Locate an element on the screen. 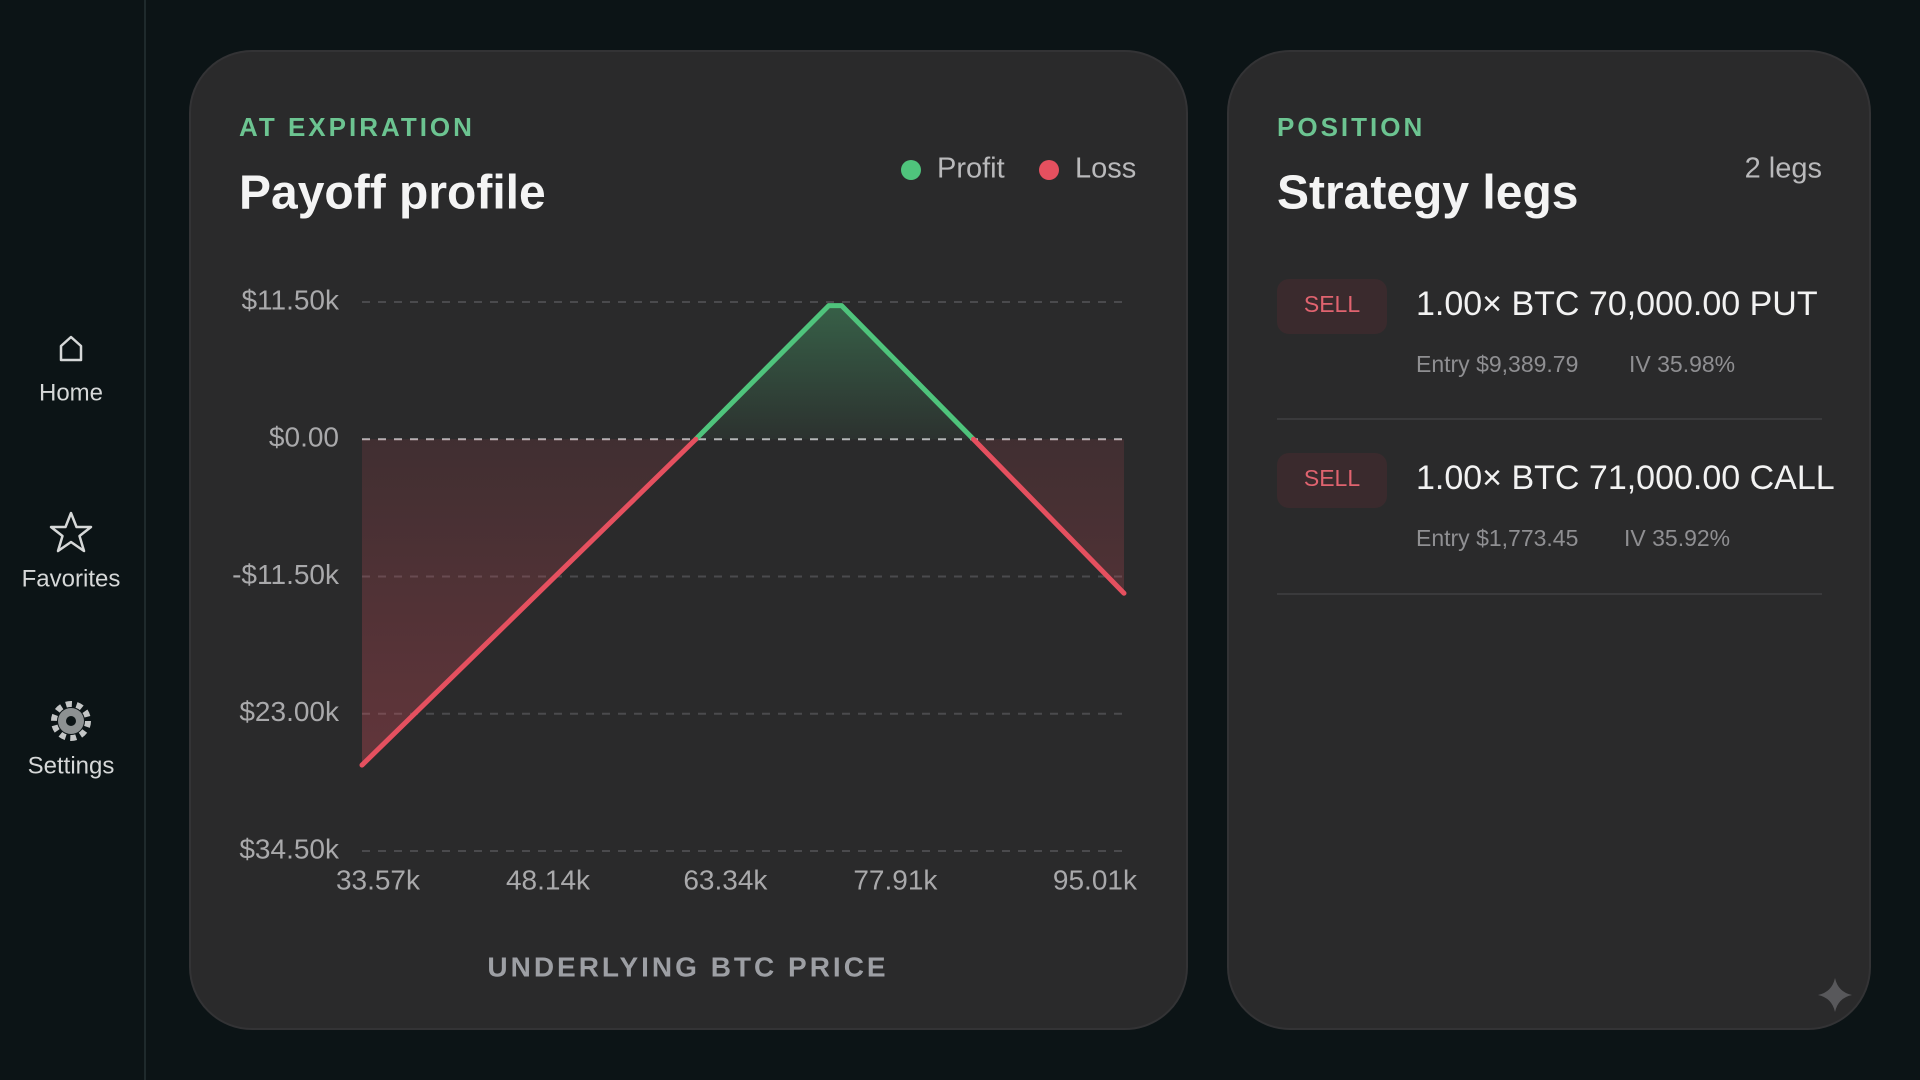  iv: IV 35.92% is located at coordinates (1677, 538).